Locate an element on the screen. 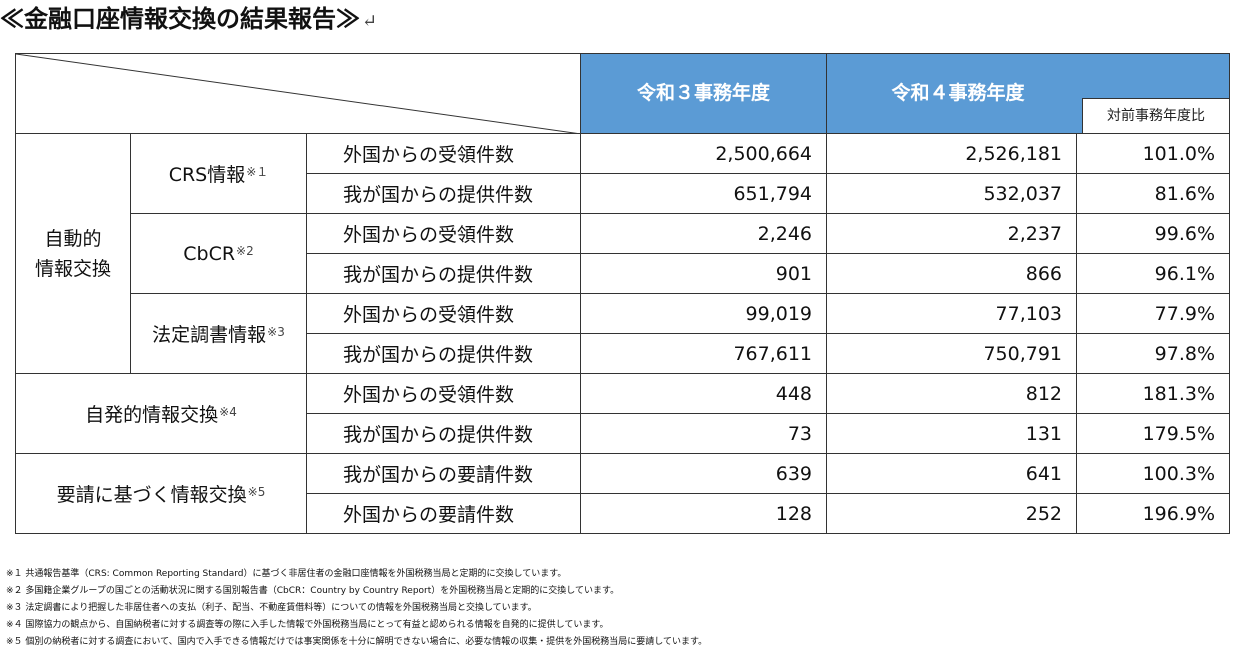 Image resolution: width=1236 pixels, height=663 pixels. table-row: 我が国からの提供件数 73 131 179.5% is located at coordinates (623, 433).